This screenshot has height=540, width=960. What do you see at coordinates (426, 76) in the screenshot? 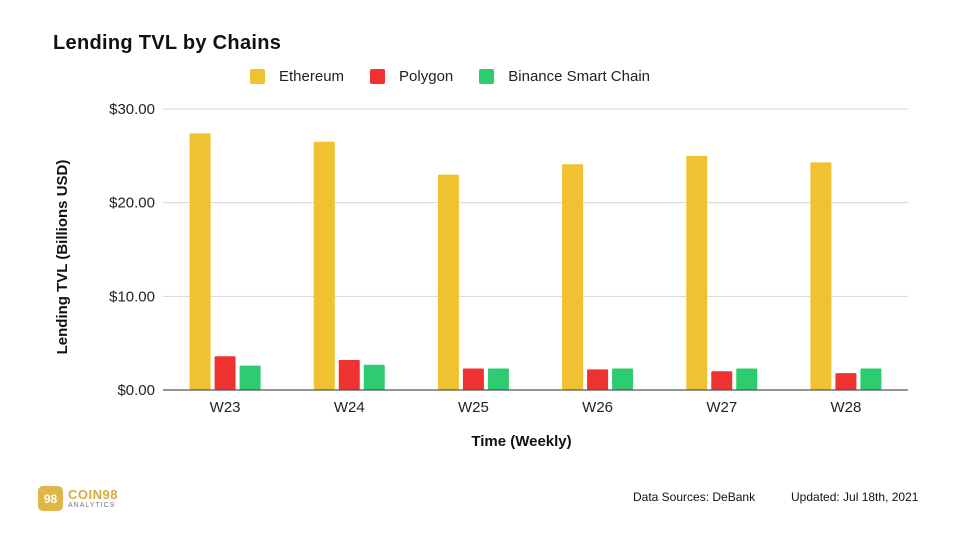
I see `legend-label-polygon: Polygon` at bounding box center [426, 76].